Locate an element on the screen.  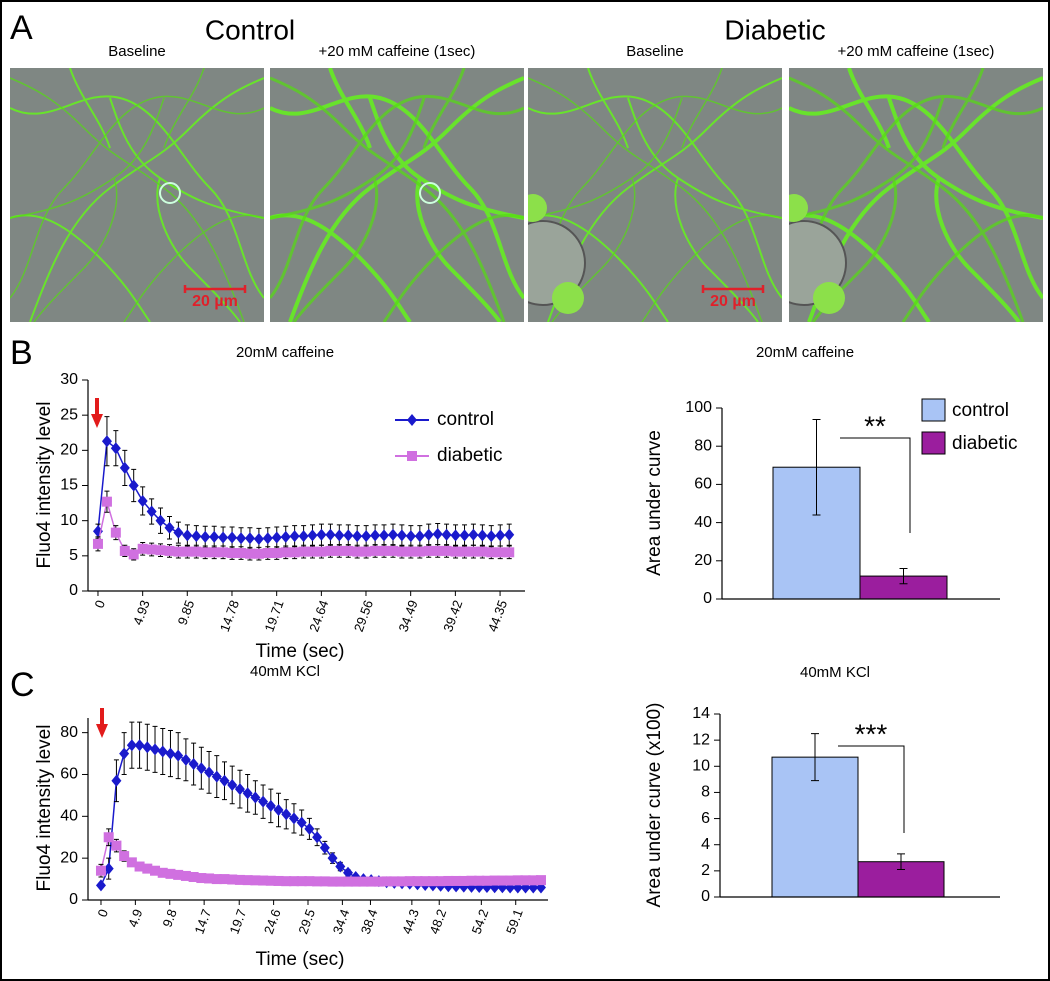
y-tick-label: 100 is located at coordinates (698, 407).